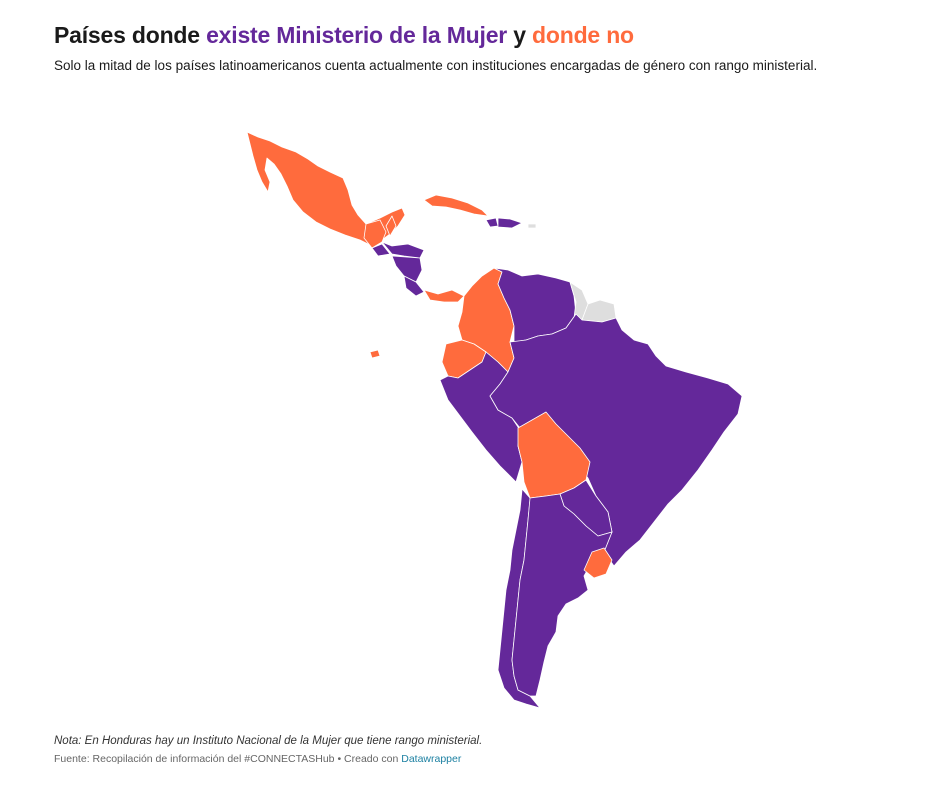  Describe the element at coordinates (381, 250) in the screenshot. I see `country-el-salvador` at that location.